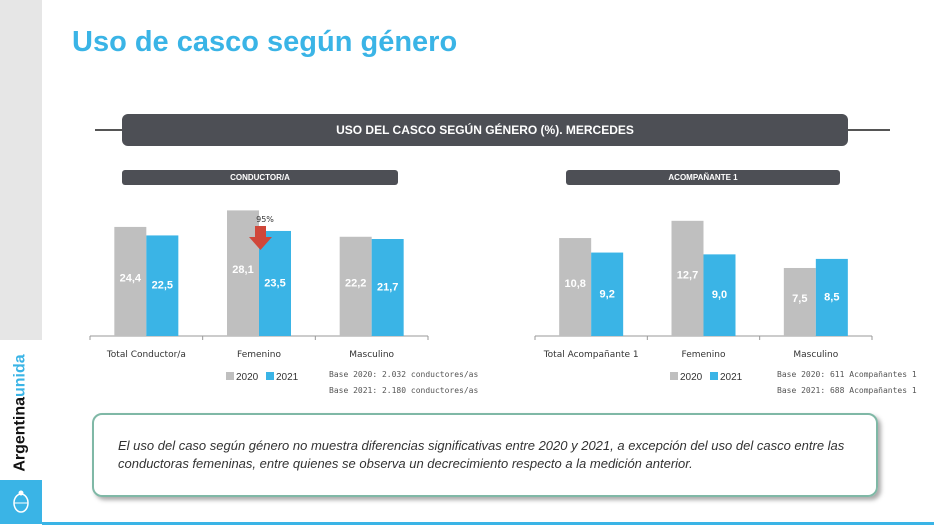 This screenshot has width=934, height=526. Describe the element at coordinates (131, 278) in the screenshot. I see `data-label: 24,4` at that location.